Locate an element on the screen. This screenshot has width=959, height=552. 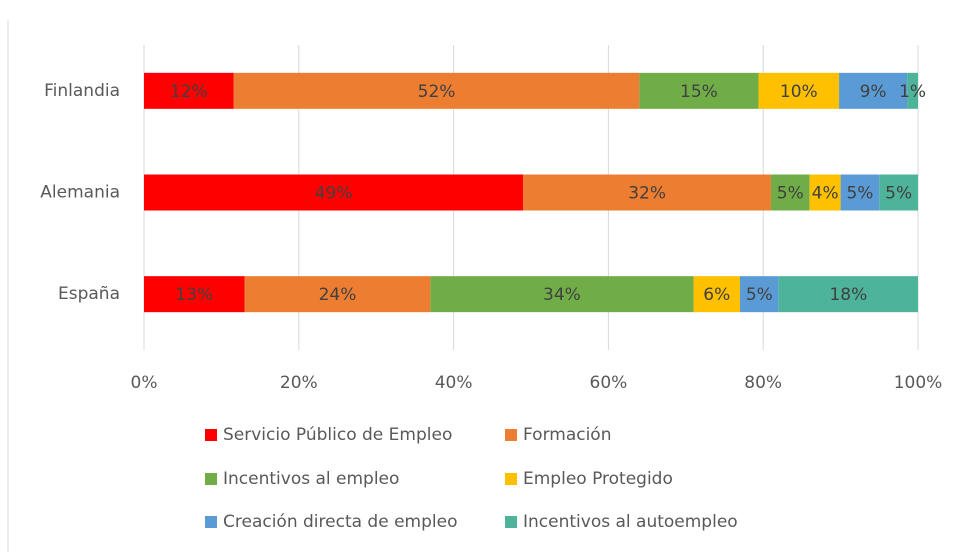
x-tick-label: 20% is located at coordinates (299, 383).